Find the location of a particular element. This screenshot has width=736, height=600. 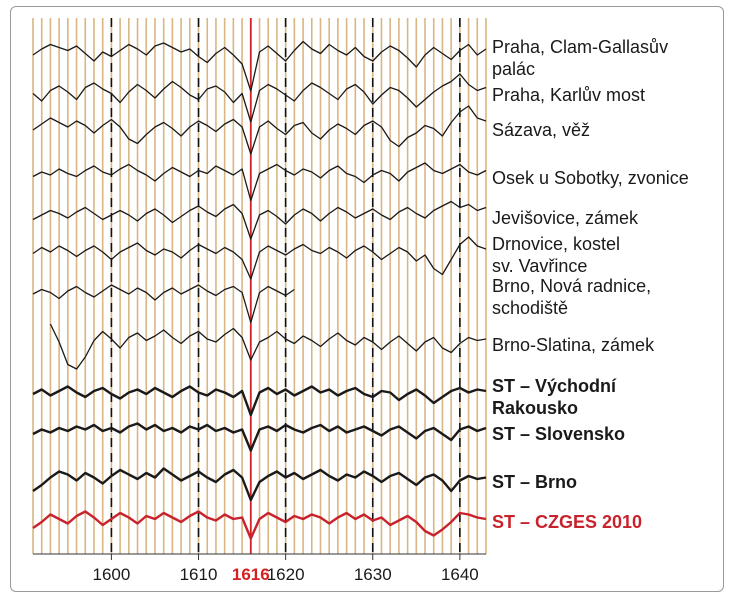

series-label: ST – Slovensko is located at coordinates (558, 434).